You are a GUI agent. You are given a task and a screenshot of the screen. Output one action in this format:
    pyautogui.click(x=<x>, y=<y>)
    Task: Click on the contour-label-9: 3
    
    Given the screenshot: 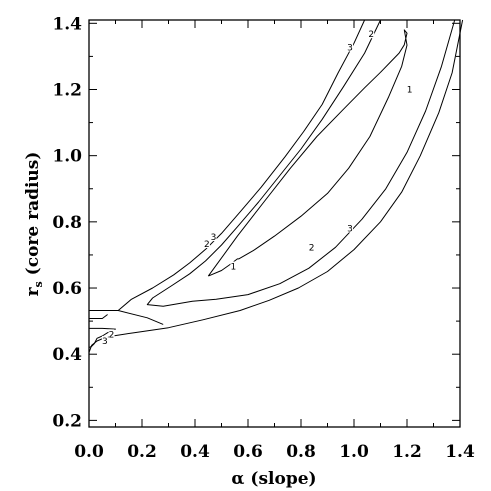 What is the action you would take?
    pyautogui.click(x=105, y=342)
    